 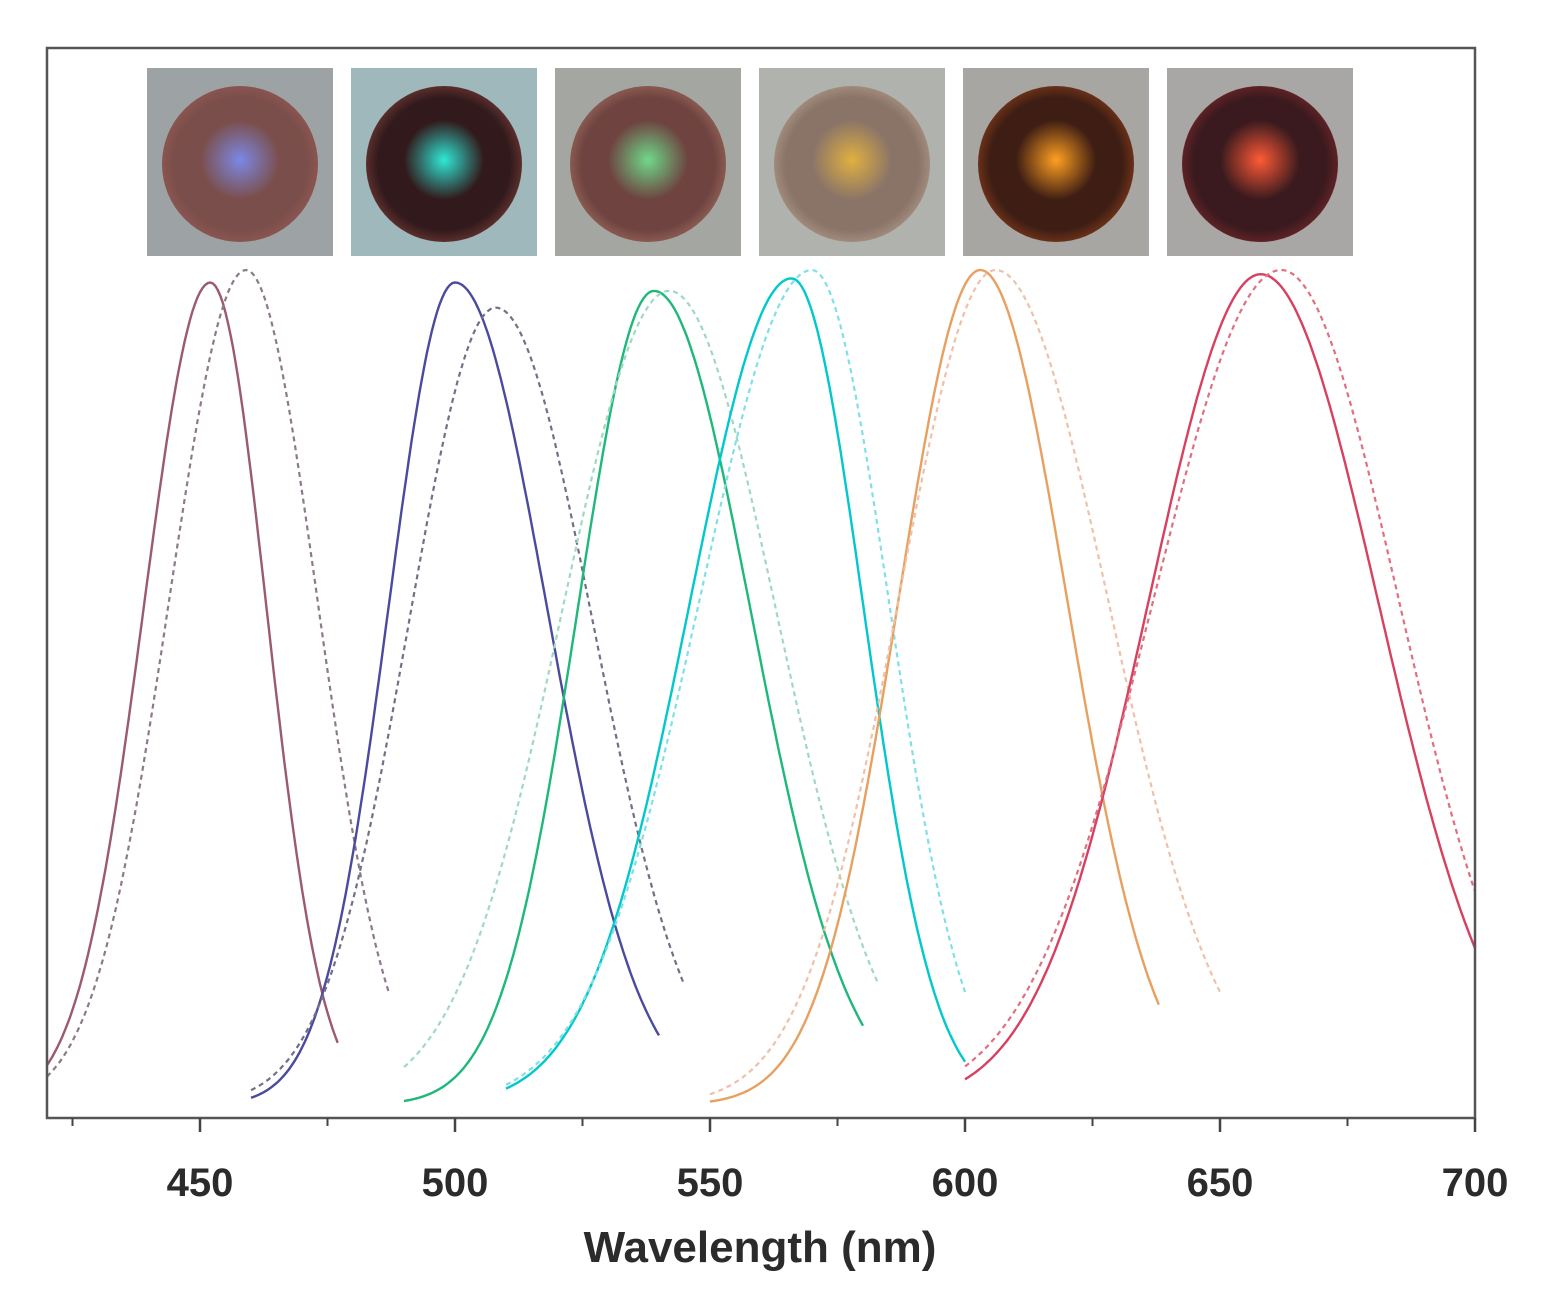 I want to click on x-tick-label-600: 600, so click(x=965, y=1183).